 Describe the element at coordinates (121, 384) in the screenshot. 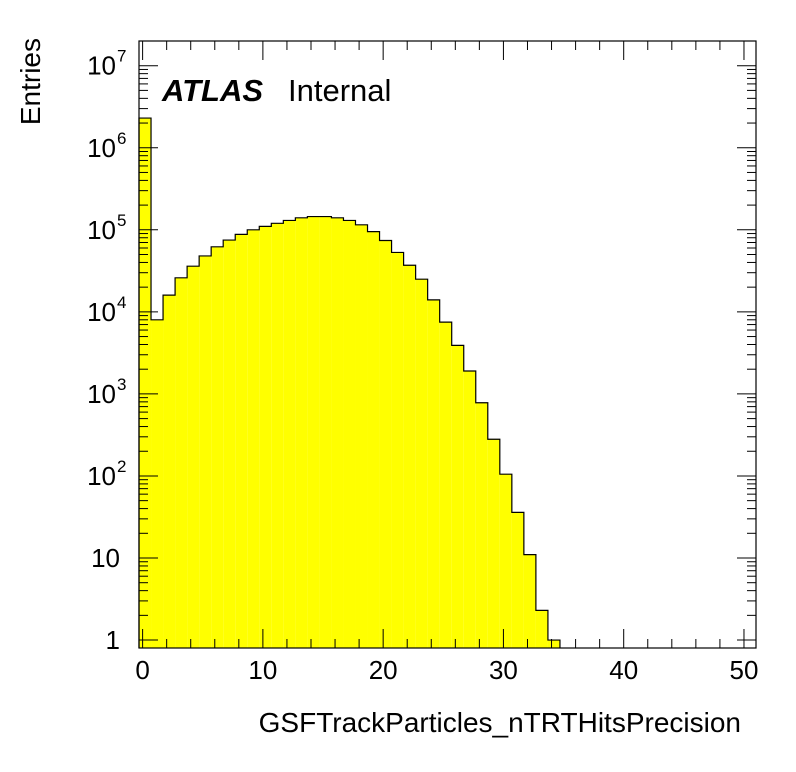

I see `y-tick-exponent: 3` at that location.